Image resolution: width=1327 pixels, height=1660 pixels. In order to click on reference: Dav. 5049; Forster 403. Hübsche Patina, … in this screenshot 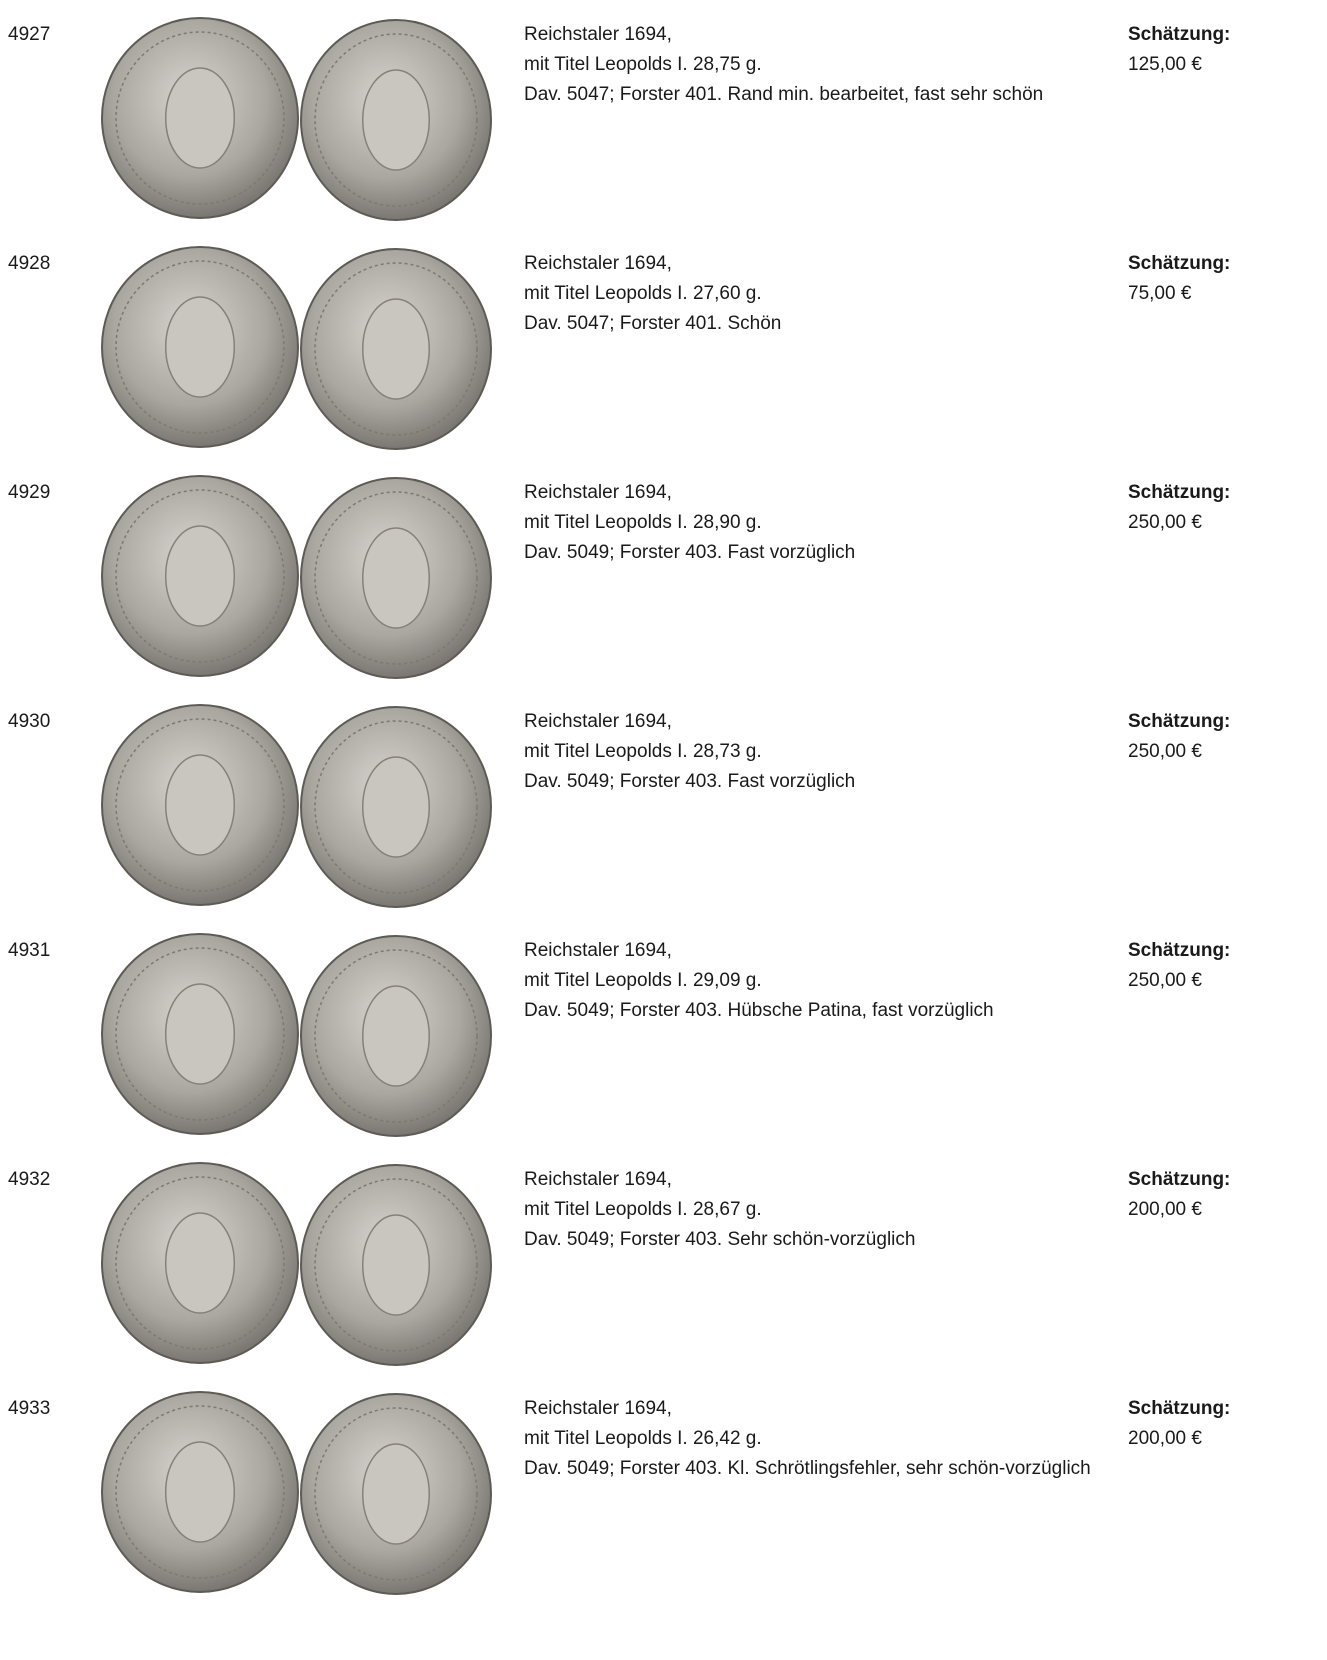, I will do `click(759, 1010)`.